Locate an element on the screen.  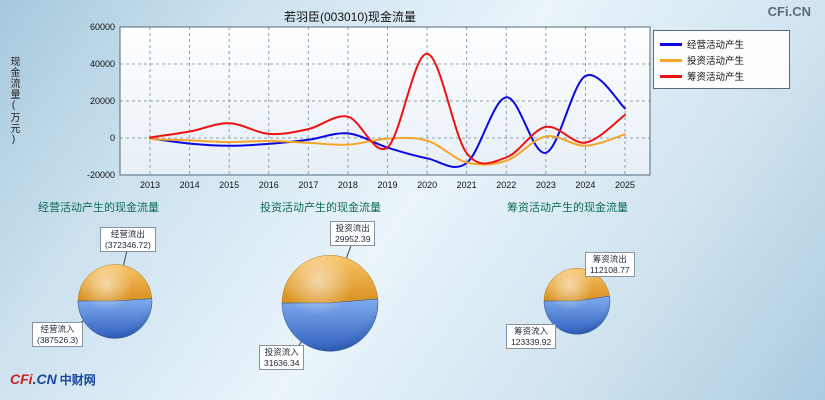
legend-swatch-investing is located at coordinates (671, 60).